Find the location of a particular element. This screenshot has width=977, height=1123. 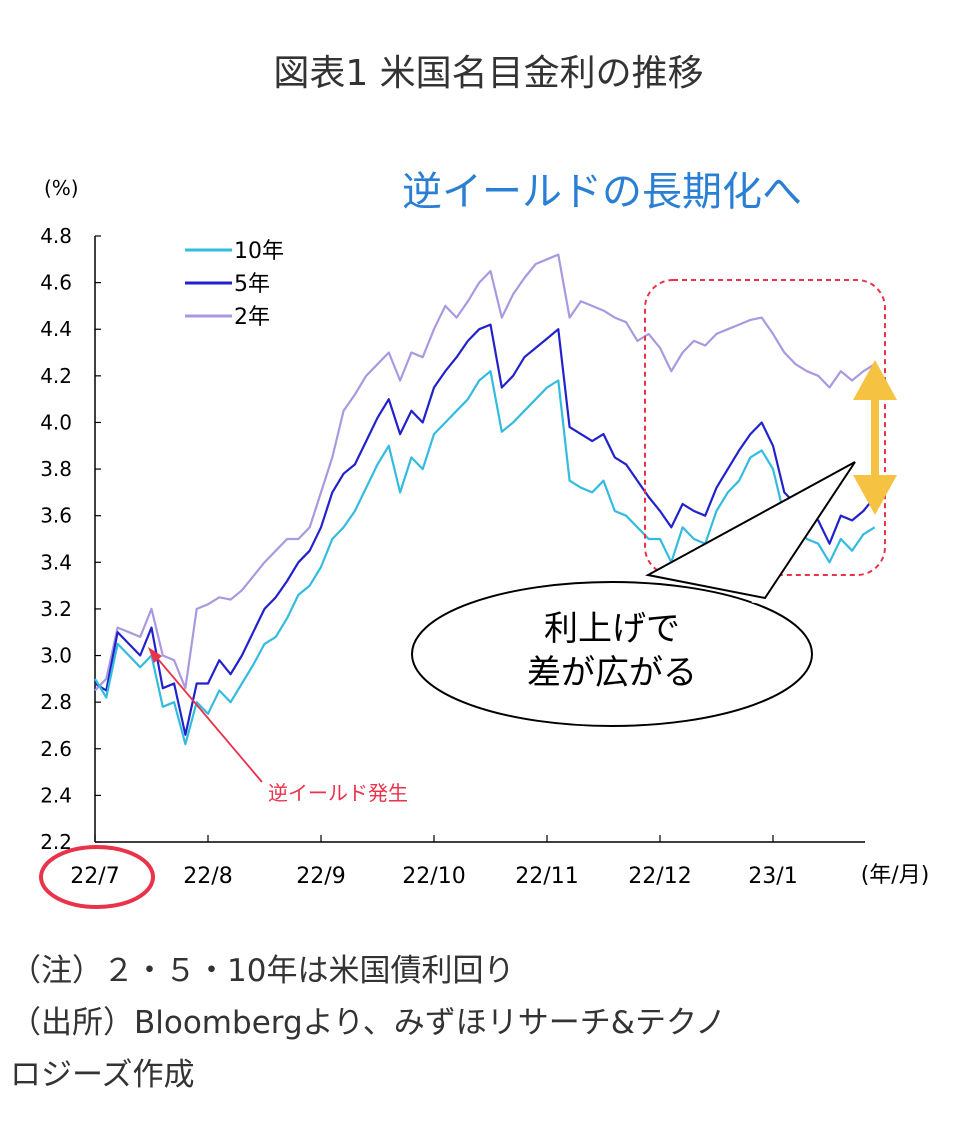

x-tick-label: 22/11 is located at coordinates (546, 876).